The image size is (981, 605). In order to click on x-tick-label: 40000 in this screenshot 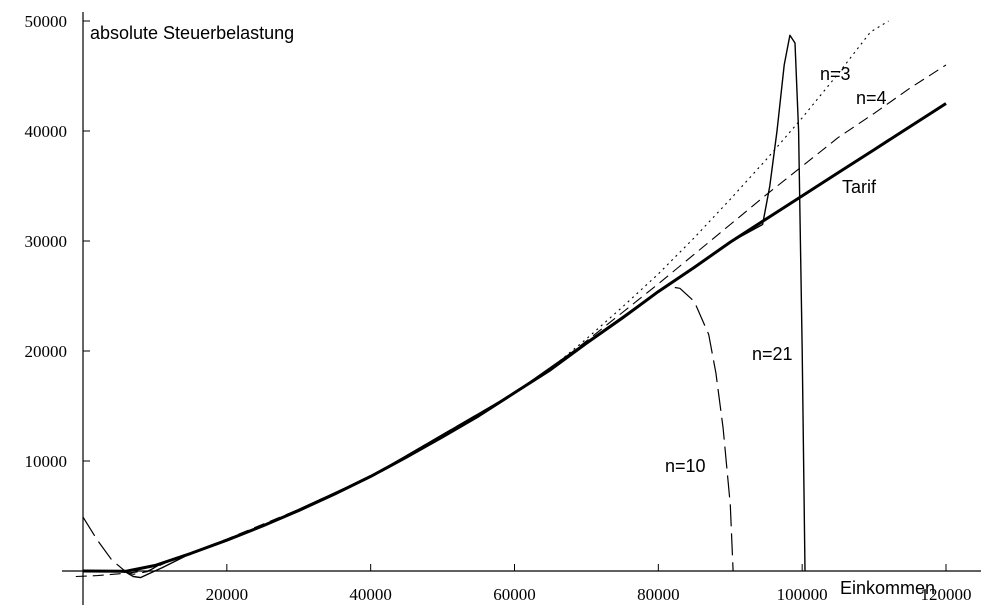, I will do `click(370, 594)`.